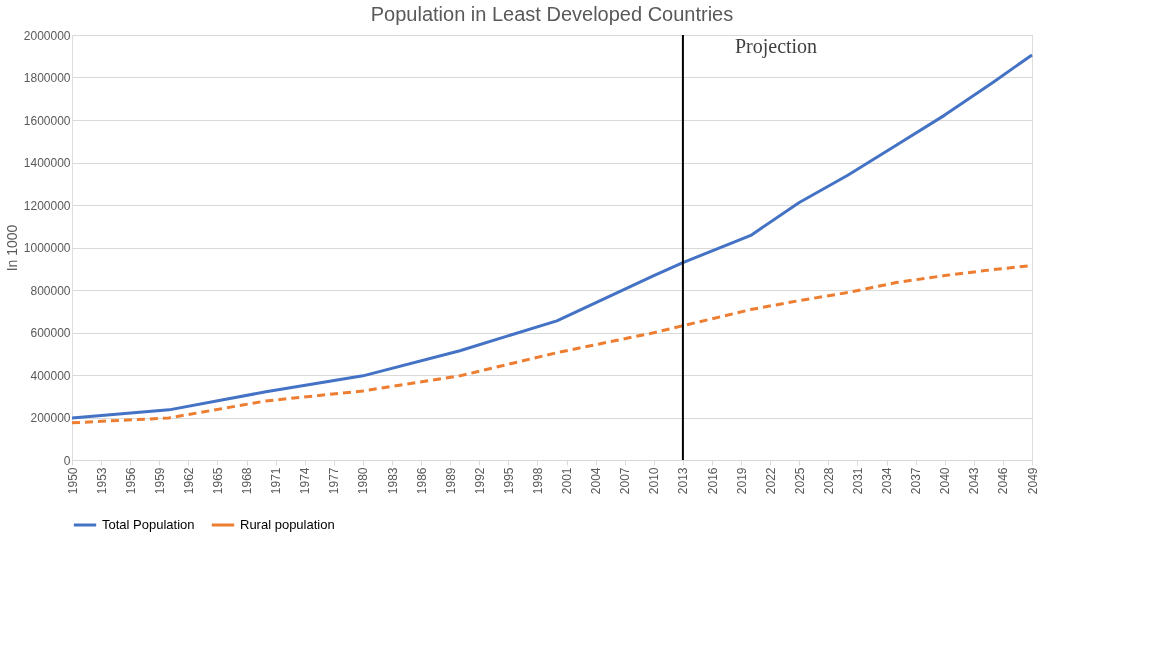 The height and width of the screenshot is (646, 1166). Describe the element at coordinates (130, 481) in the screenshot. I see `x-tick-label: 1956` at that location.